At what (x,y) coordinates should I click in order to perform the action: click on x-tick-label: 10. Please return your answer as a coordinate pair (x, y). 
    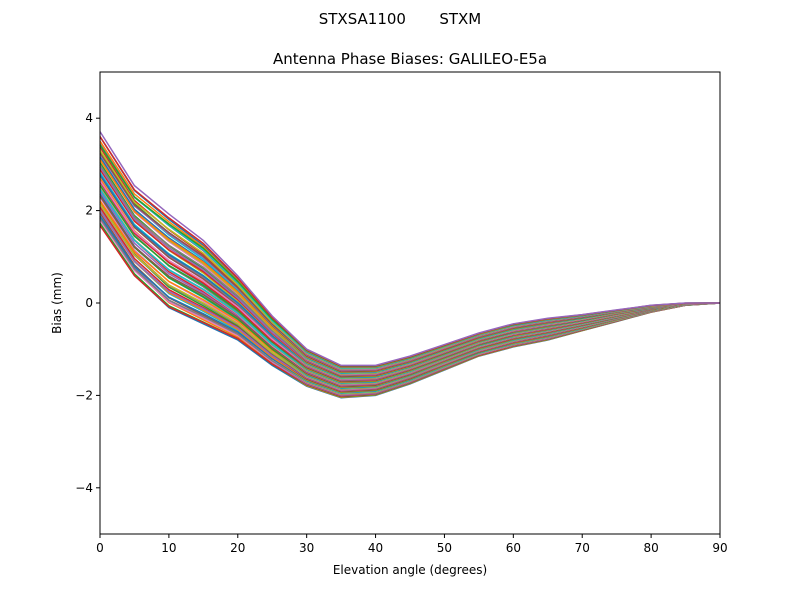
    Looking at the image, I should click on (168, 548).